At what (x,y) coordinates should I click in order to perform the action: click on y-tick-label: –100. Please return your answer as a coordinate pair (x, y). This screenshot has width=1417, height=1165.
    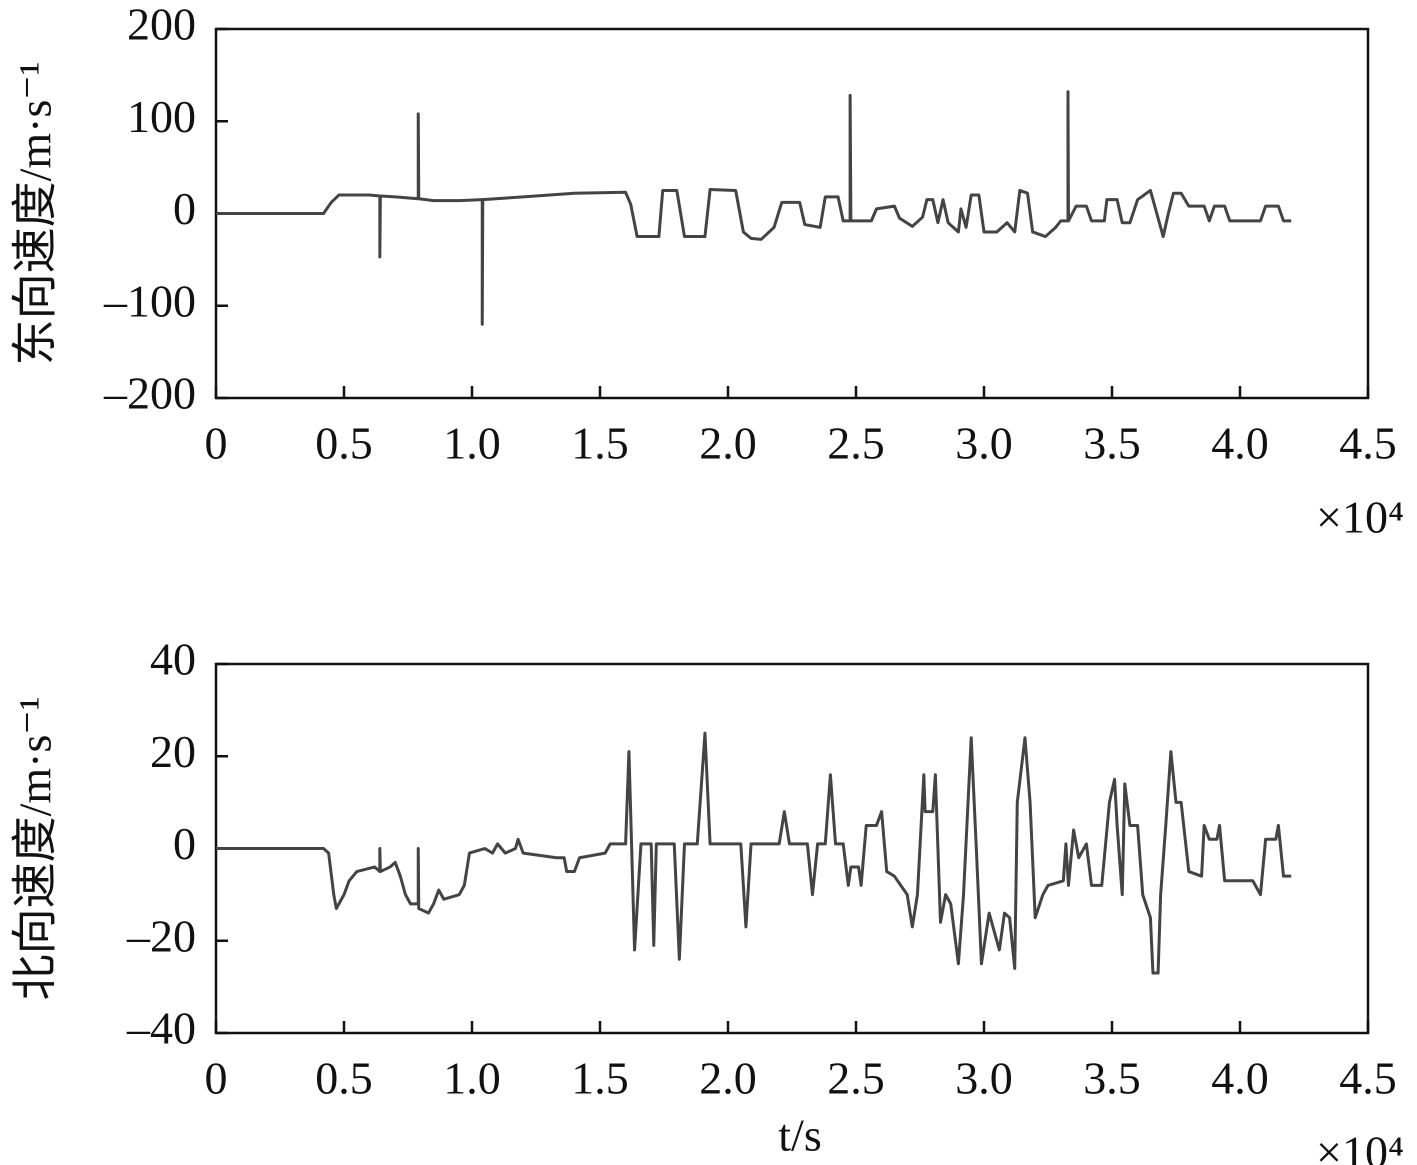
    Looking at the image, I should click on (149, 300).